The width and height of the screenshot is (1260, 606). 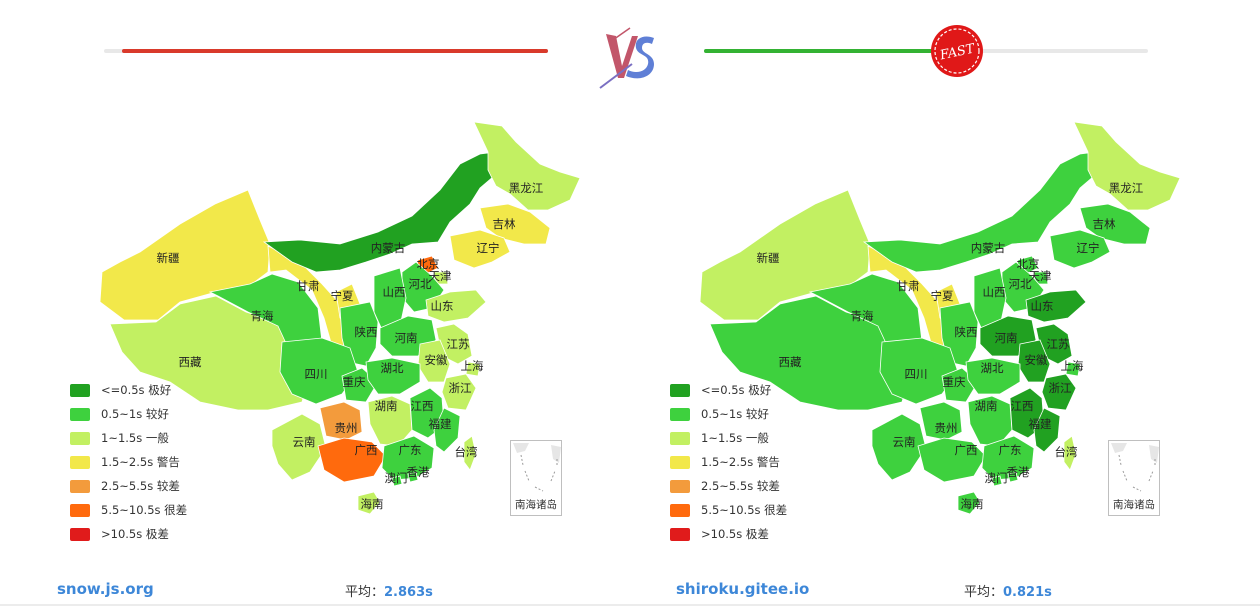 What do you see at coordinates (392, 368) in the screenshot?
I see `province-label: 湖北` at bounding box center [392, 368].